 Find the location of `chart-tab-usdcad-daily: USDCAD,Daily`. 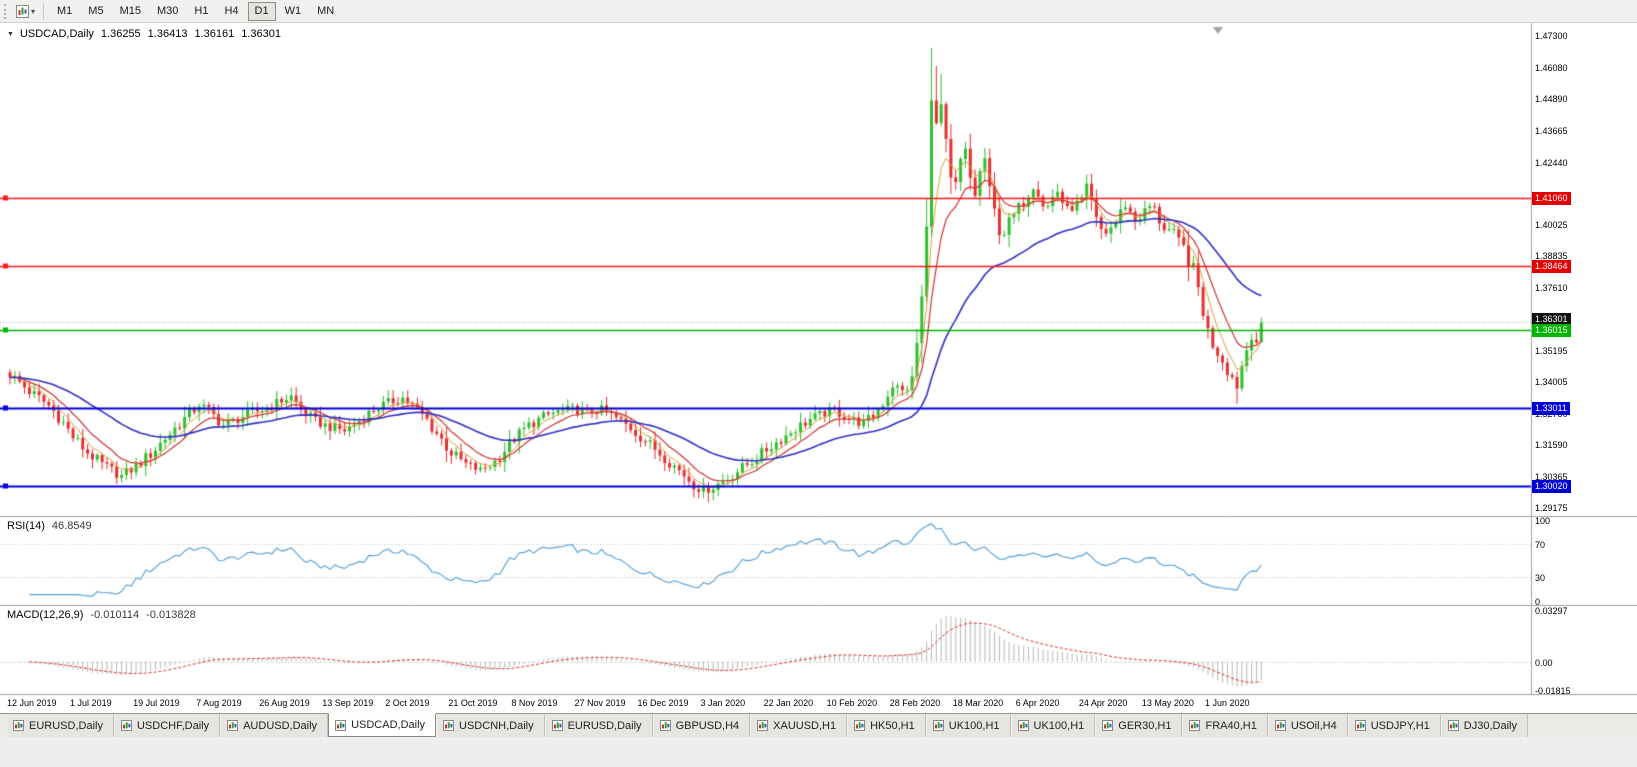

chart-tab-usdcad-daily: USDCAD,Daily is located at coordinates (382, 725).